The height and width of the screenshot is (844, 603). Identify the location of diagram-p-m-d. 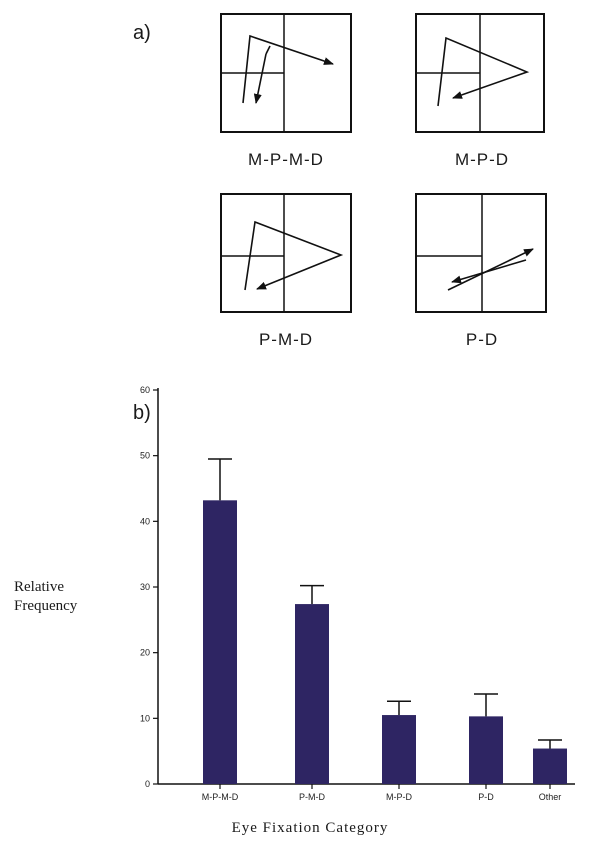
(286, 253).